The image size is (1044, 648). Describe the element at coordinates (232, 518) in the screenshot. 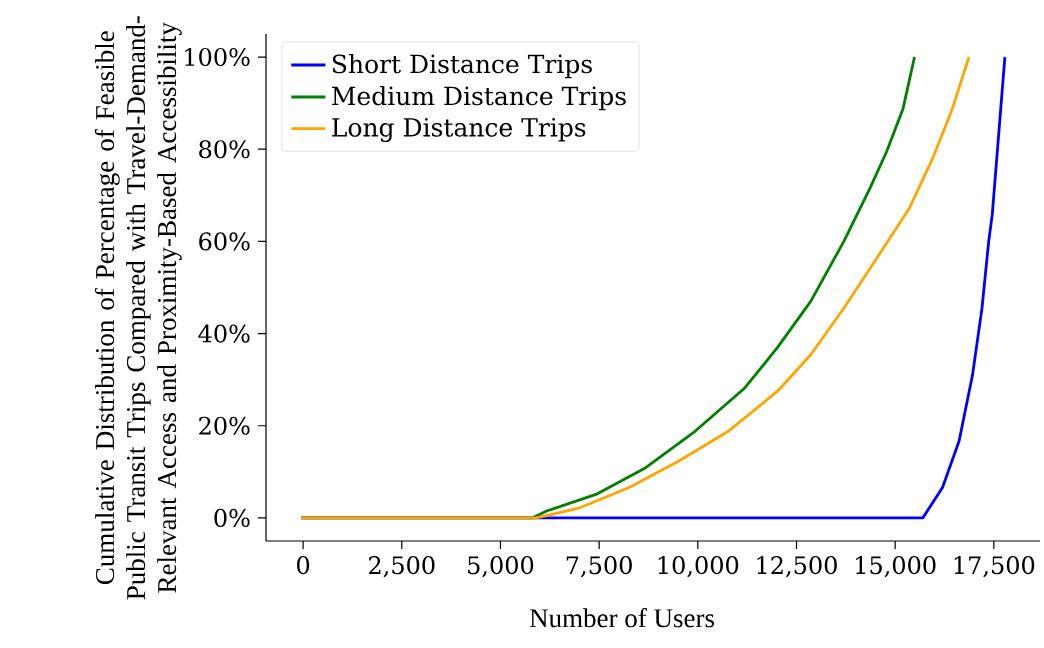

I see `y-tick-label: 0%` at that location.